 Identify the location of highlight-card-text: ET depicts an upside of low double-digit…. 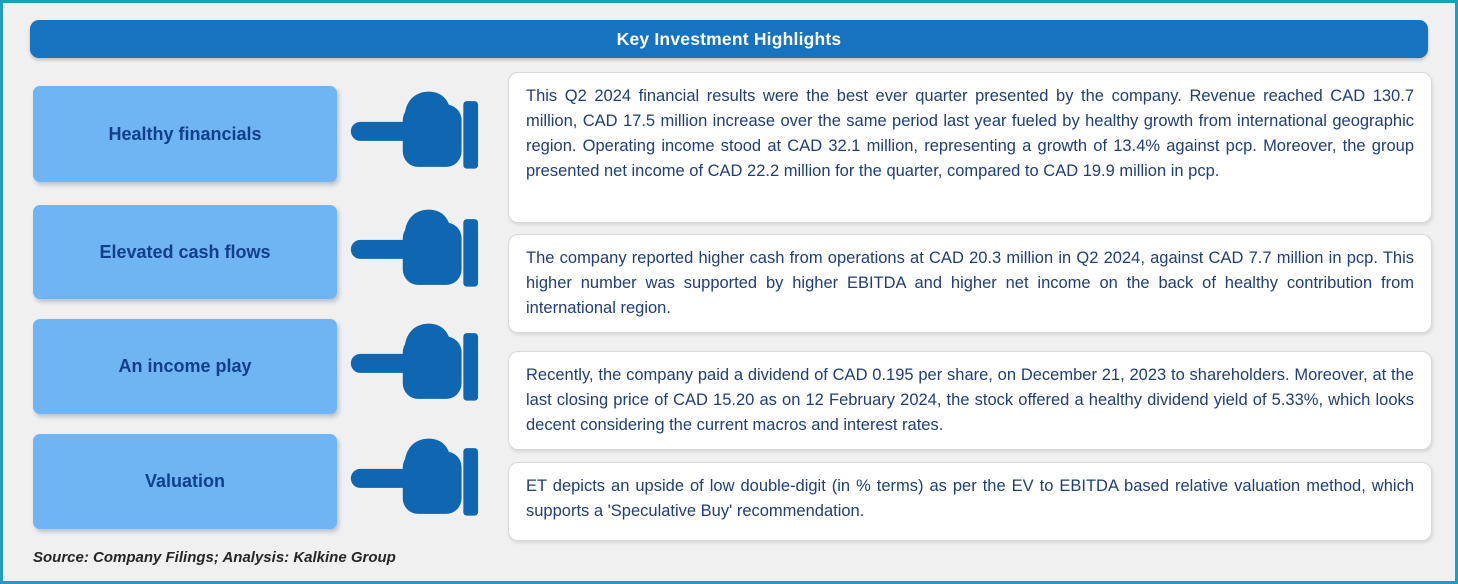
(970, 498).